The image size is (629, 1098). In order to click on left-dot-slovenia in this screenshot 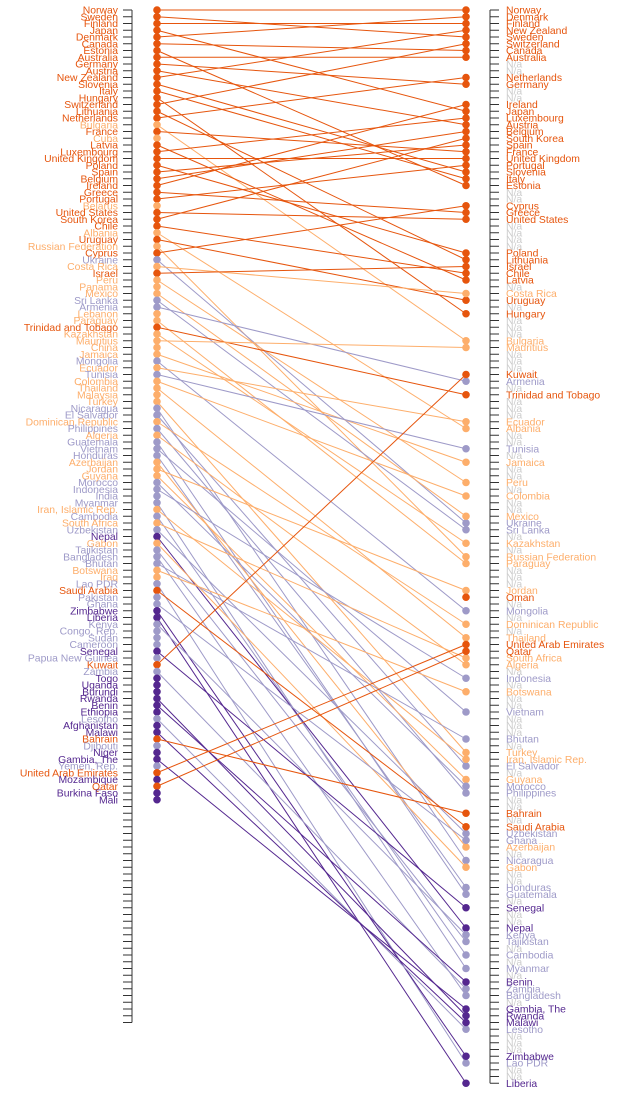, I will do `click(157, 84)`.